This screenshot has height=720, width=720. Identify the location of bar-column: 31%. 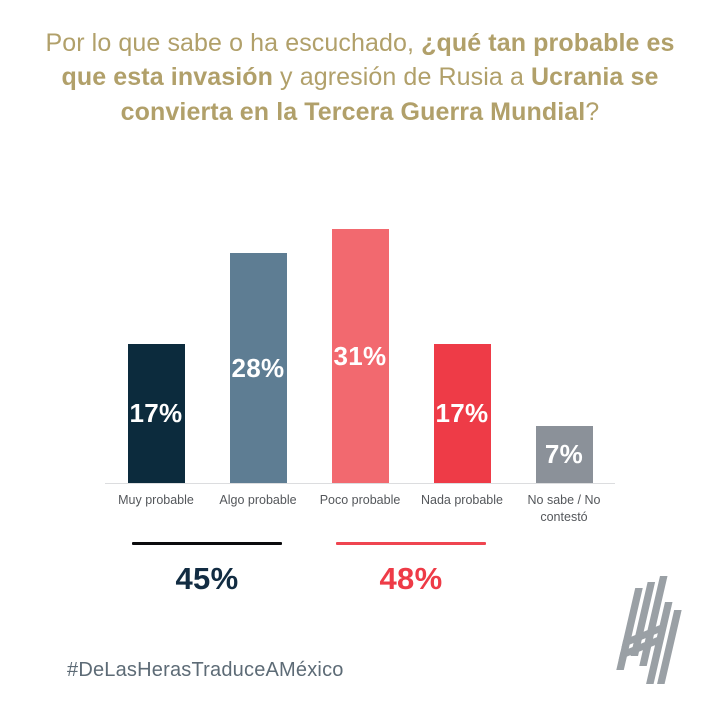
(360, 355).